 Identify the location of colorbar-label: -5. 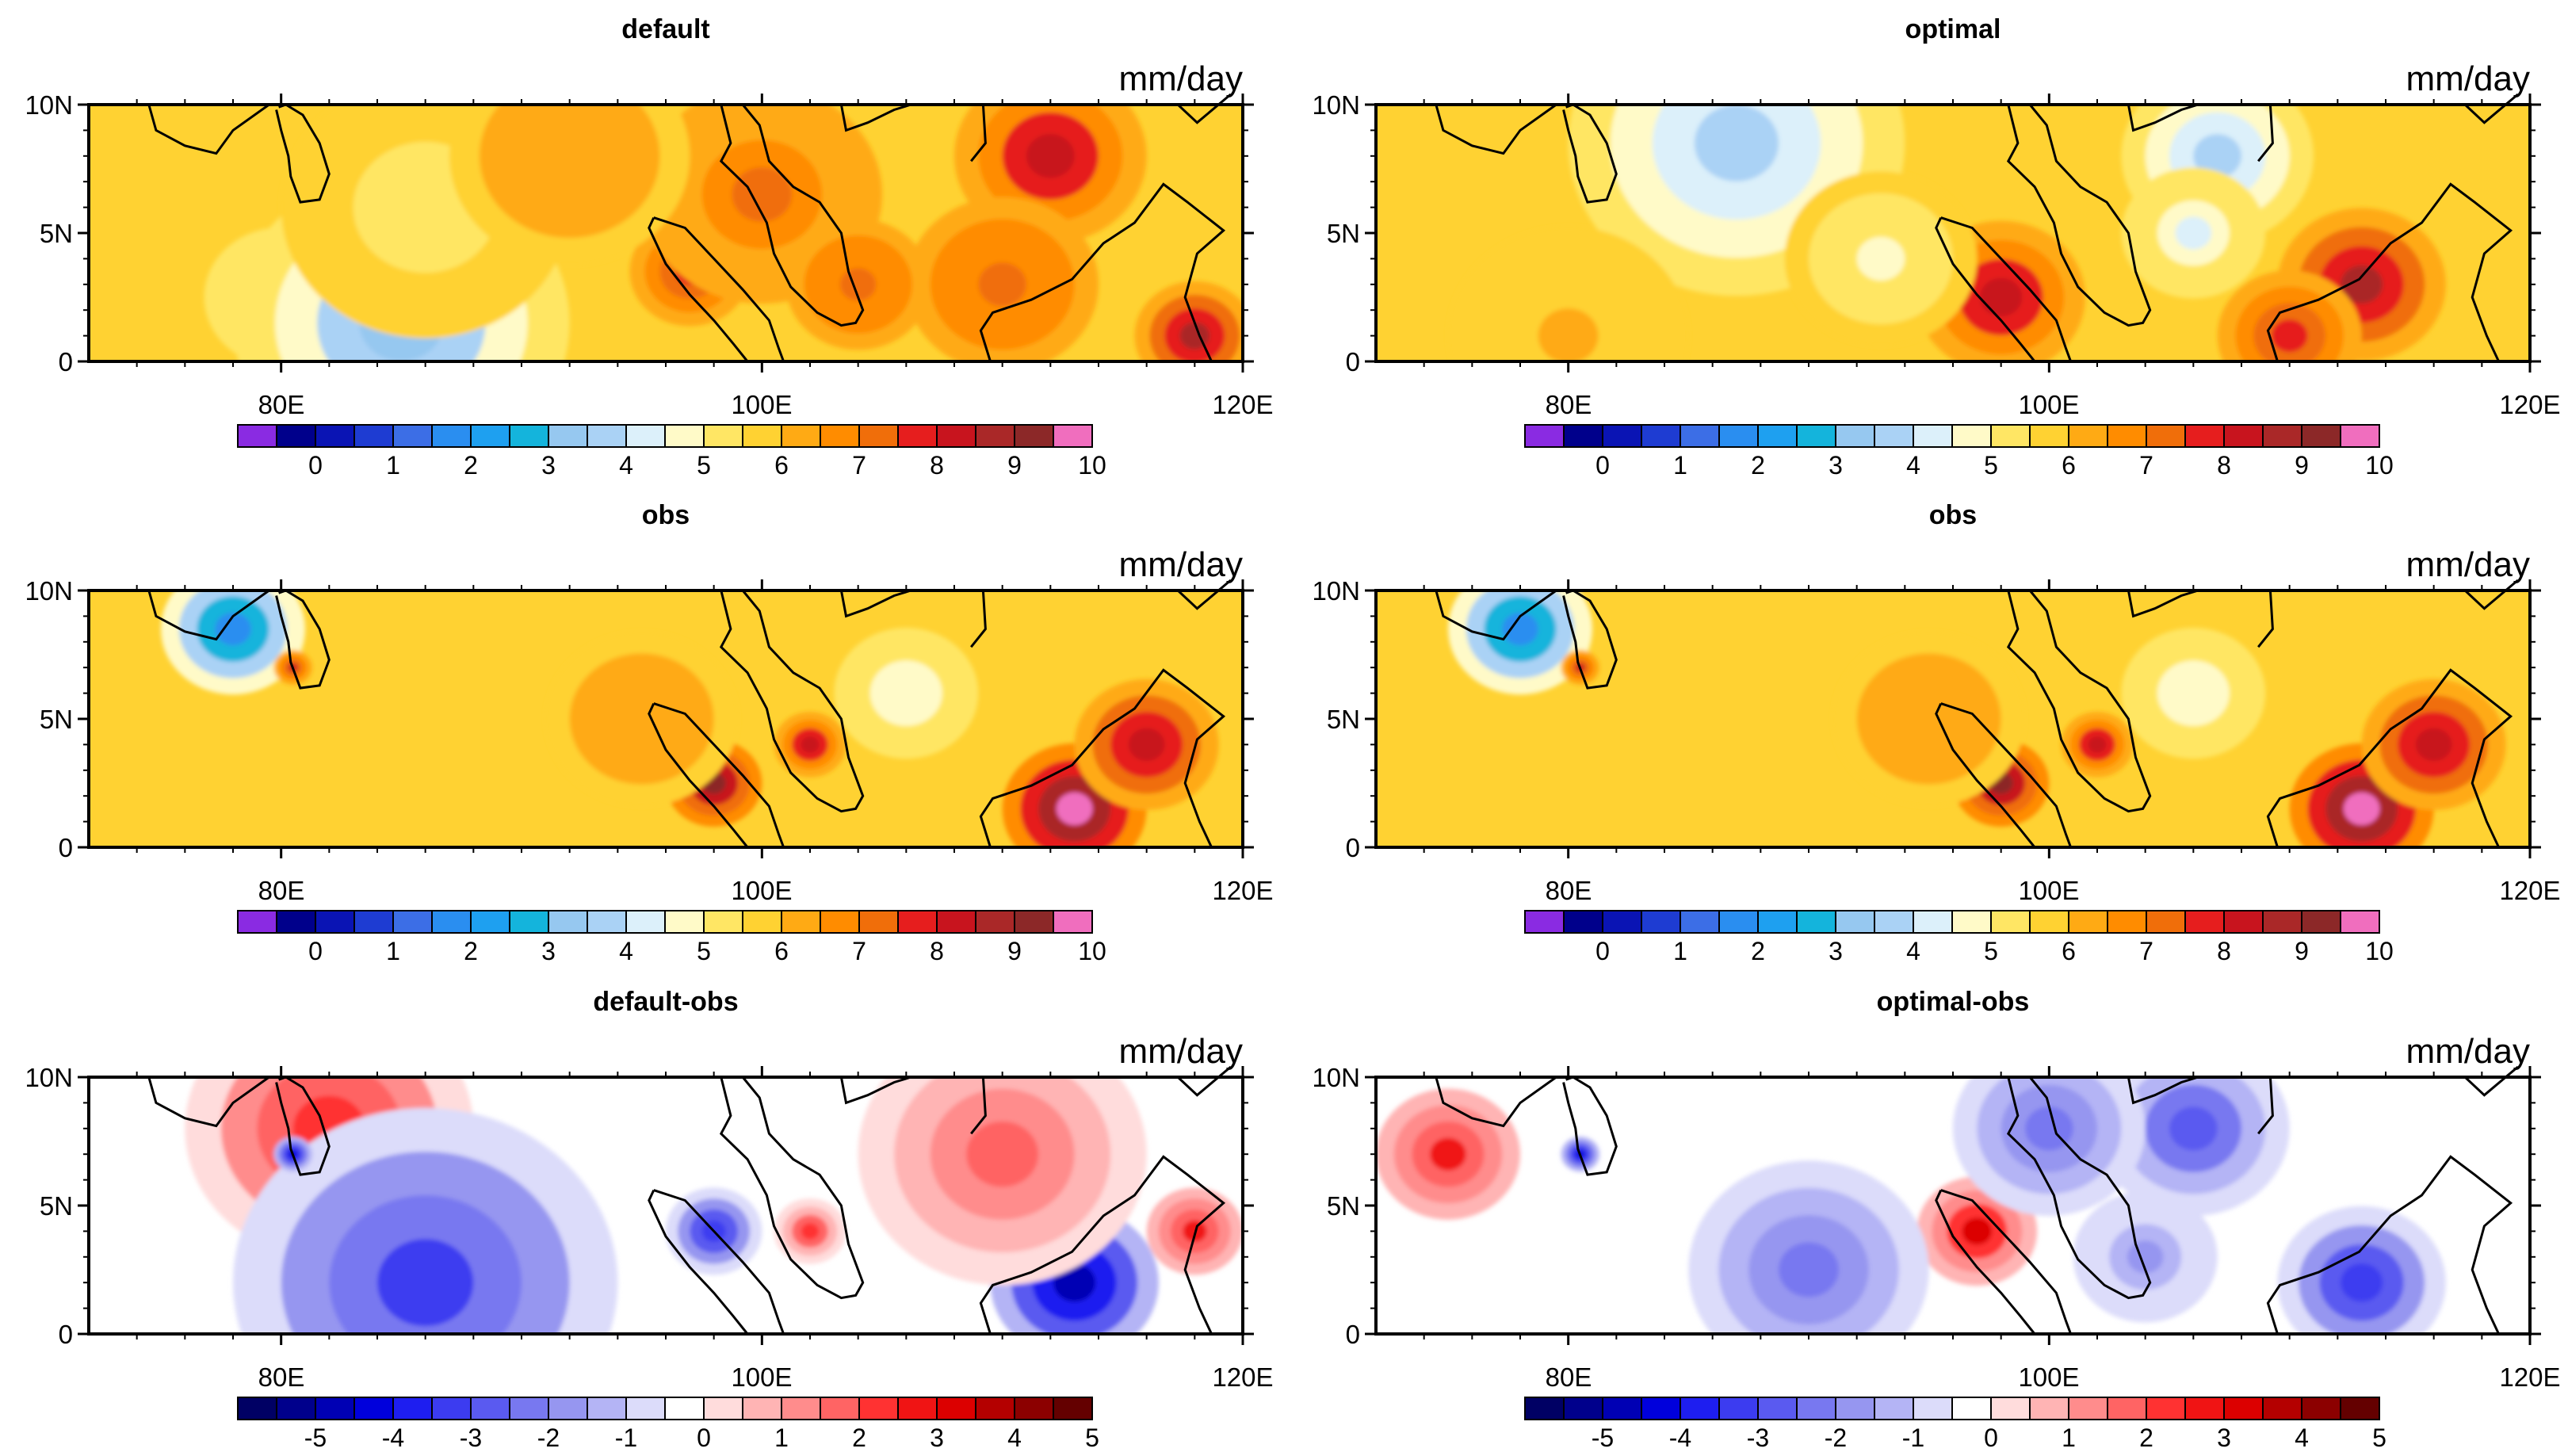
(315, 1438).